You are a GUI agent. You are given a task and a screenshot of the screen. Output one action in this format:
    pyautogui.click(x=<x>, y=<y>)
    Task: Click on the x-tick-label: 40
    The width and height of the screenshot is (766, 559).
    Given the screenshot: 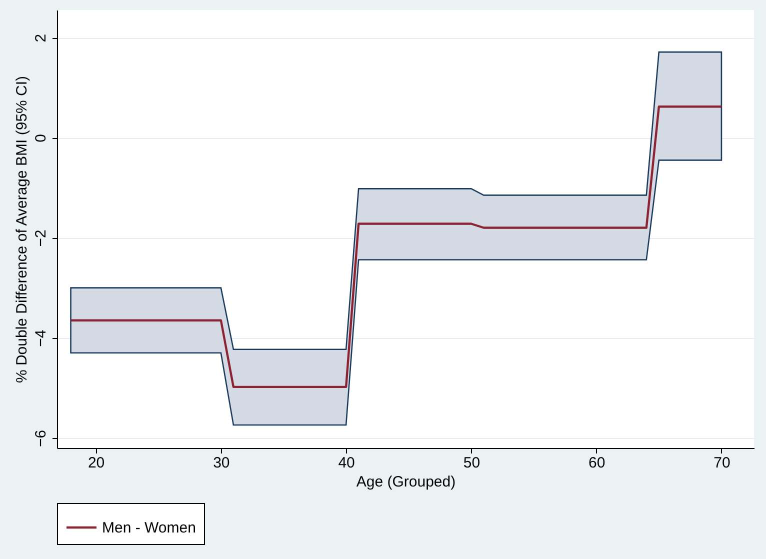 What is the action you would take?
    pyautogui.click(x=346, y=463)
    